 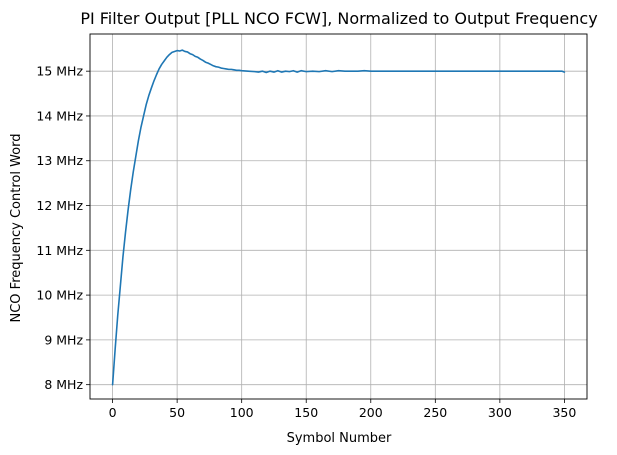 What do you see at coordinates (59, 160) in the screenshot?
I see `y-tick-label: 13 MHz` at bounding box center [59, 160].